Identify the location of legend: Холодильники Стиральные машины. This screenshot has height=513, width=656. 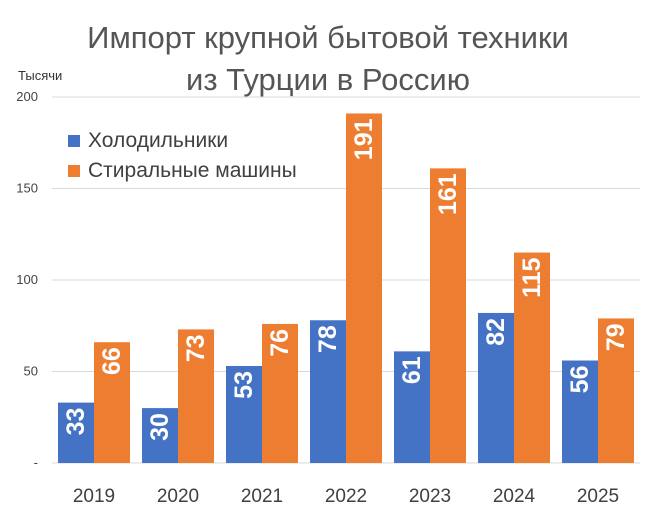
(182, 156).